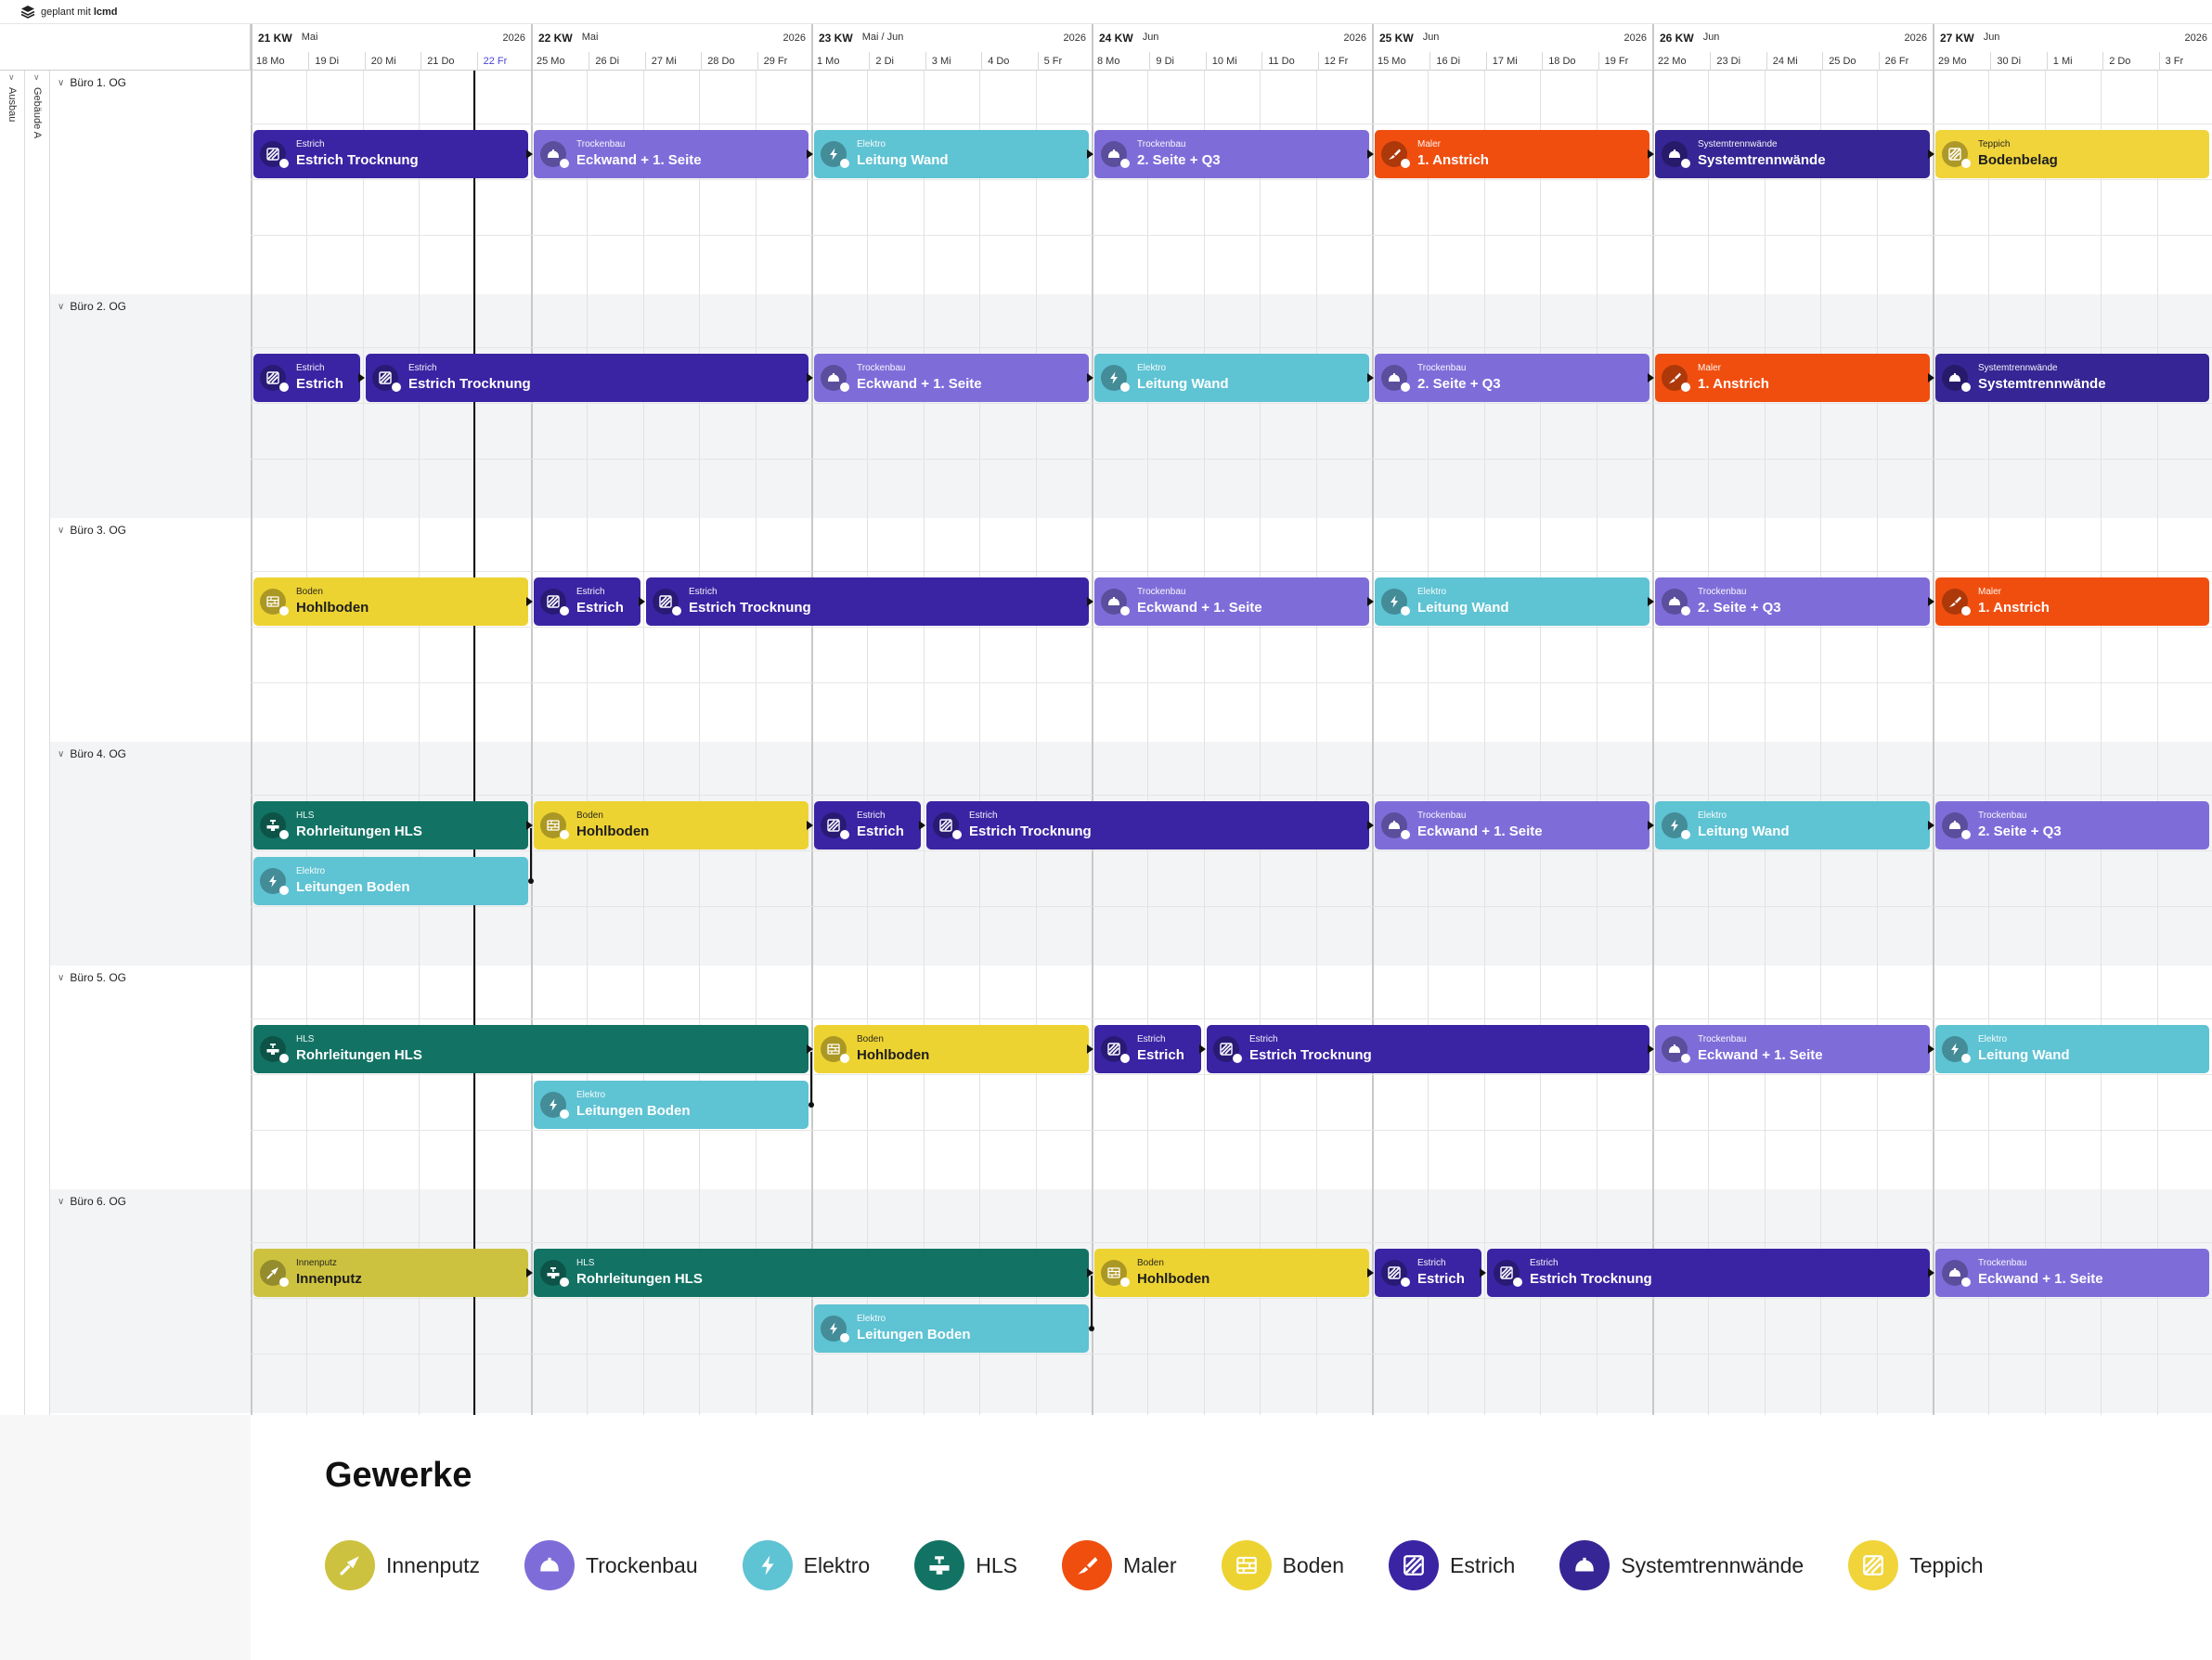 The height and width of the screenshot is (1660, 2212). Describe the element at coordinates (703, 592) in the screenshot. I see `task-trade-label: Estrich` at that location.